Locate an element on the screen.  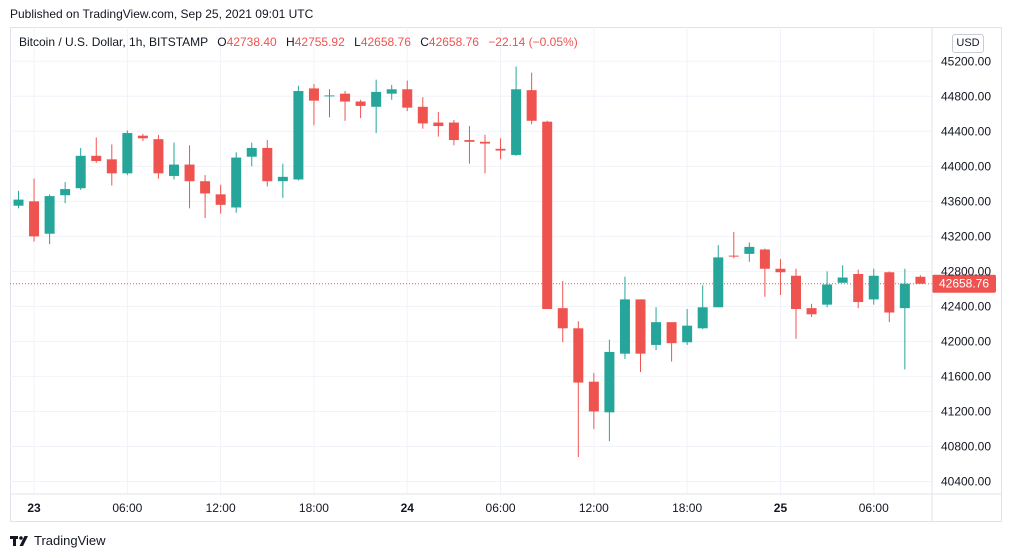
y-tick-label: 42400.00 is located at coordinates (966, 306).